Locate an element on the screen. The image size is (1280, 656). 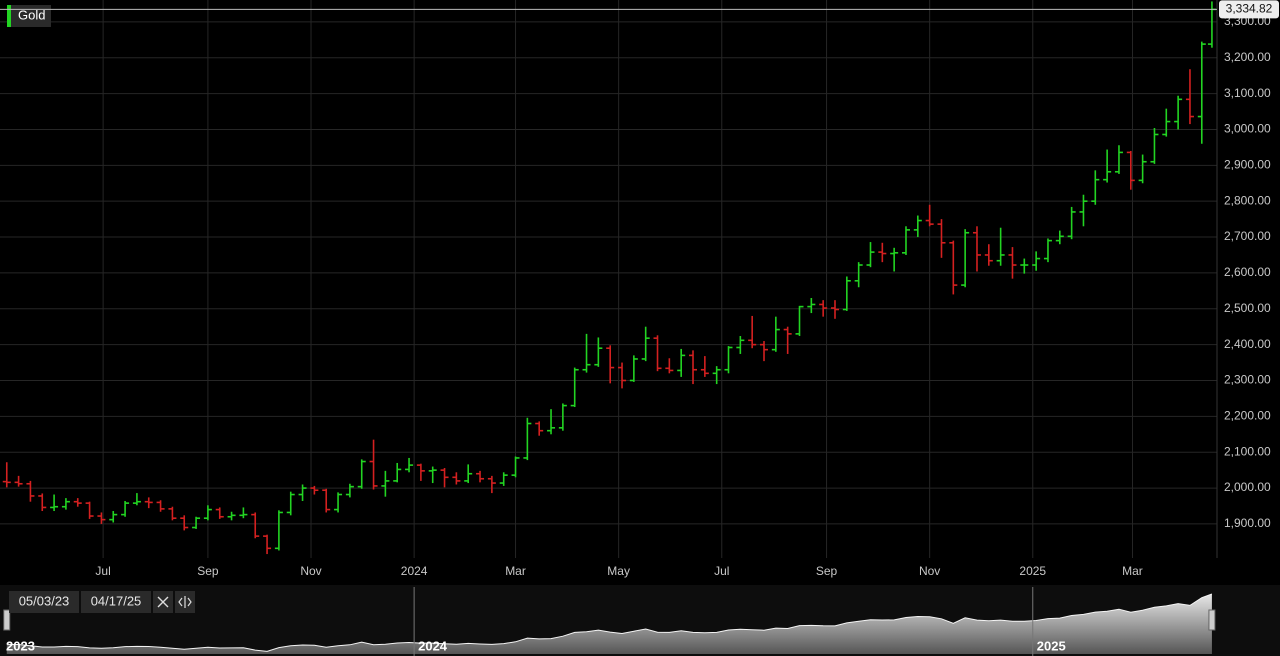
y-tick-label: 3,100.00 is located at coordinates (1247, 93).